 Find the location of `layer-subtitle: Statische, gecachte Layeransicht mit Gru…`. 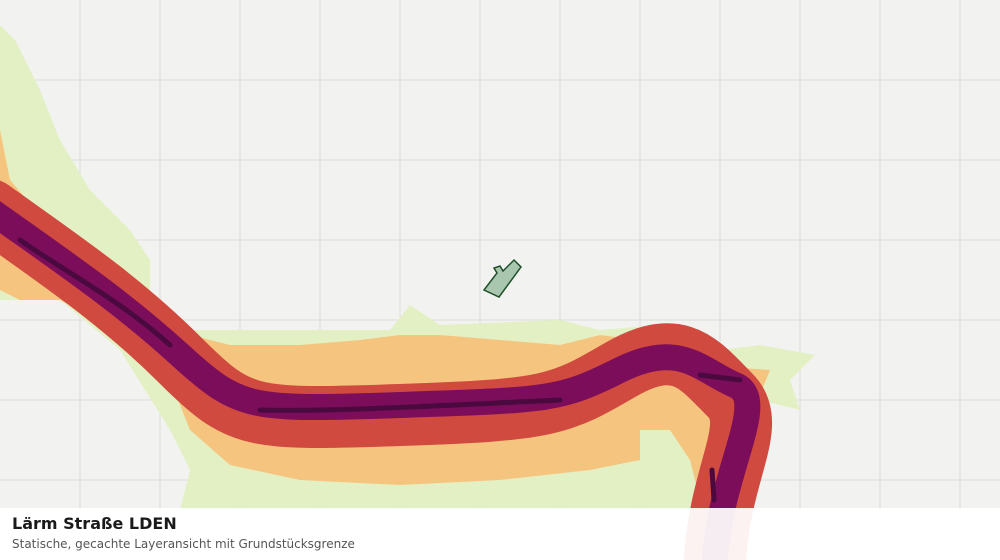

layer-subtitle: Statische, gecachte Layeransicht mit Gru… is located at coordinates (183, 544).